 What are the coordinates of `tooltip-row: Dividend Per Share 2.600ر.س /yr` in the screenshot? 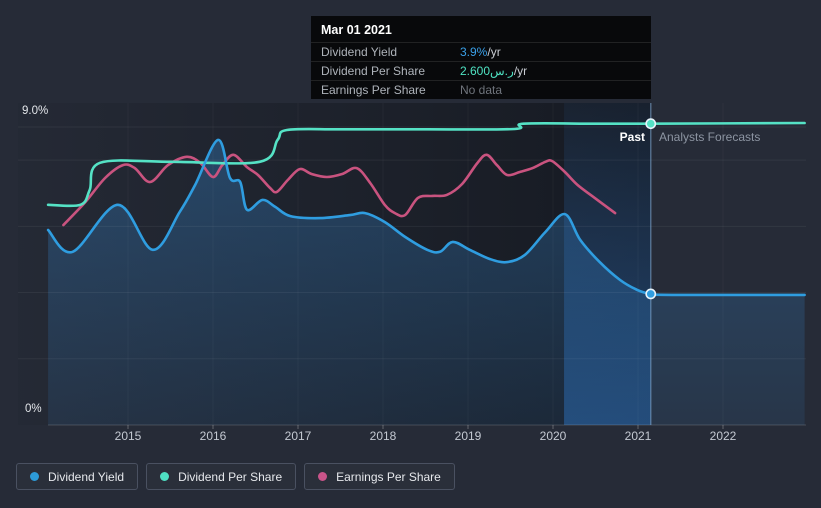 It's located at (481, 70).